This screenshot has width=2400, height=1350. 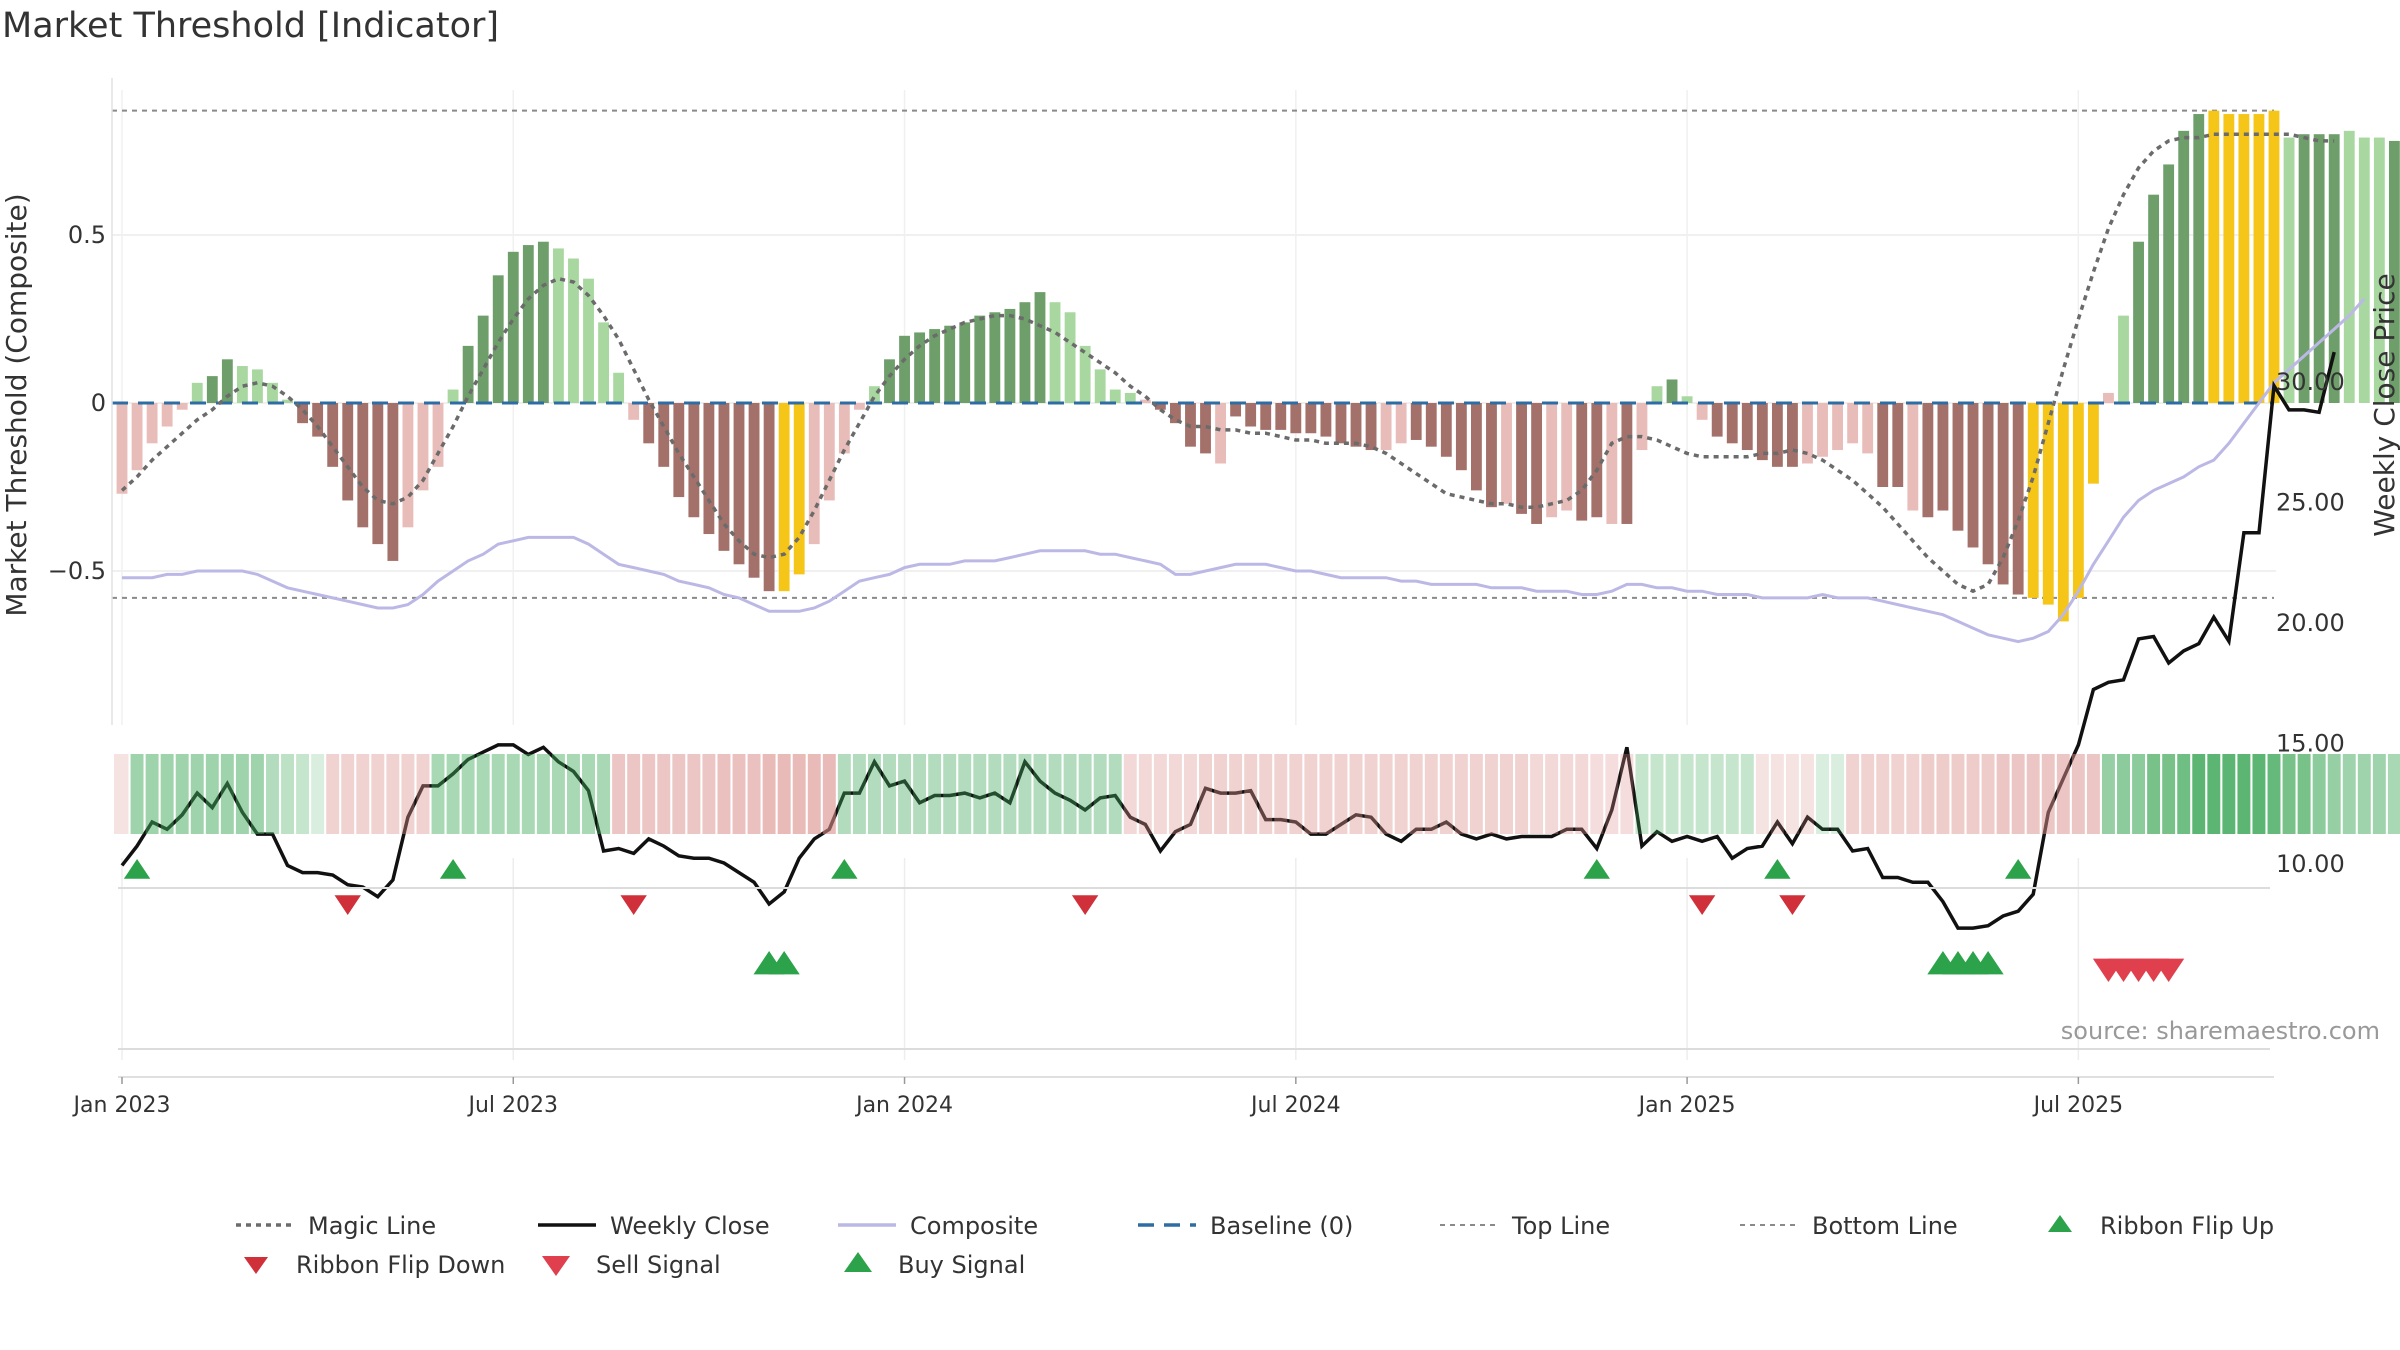 What do you see at coordinates (256, 1265) in the screenshot?
I see `legend-swatch-flip-down` at bounding box center [256, 1265].